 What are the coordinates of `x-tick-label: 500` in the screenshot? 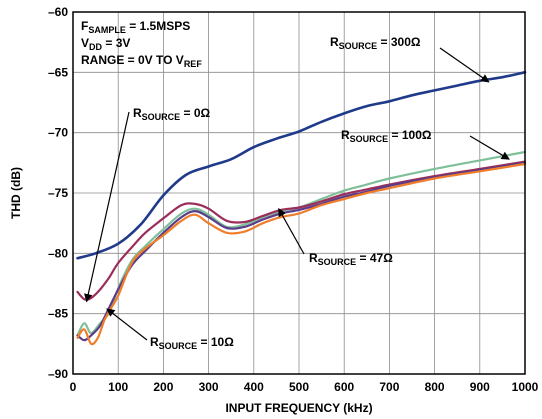 It's located at (299, 387).